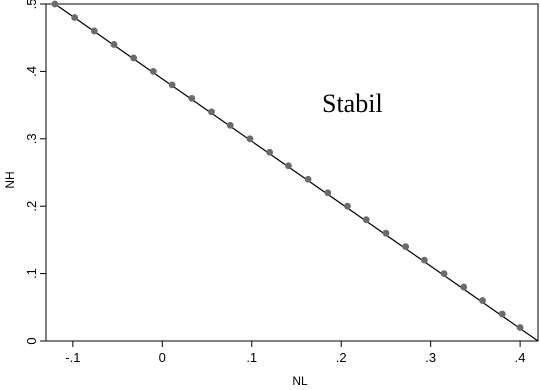  I want to click on y-tick-label: .4, so click(31, 71).